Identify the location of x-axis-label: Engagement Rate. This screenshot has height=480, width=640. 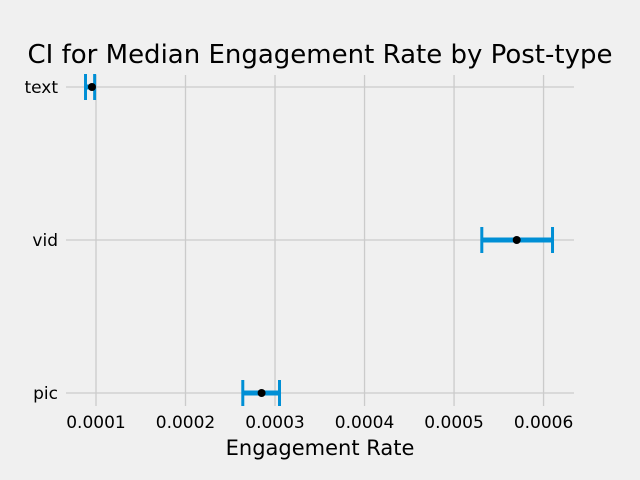
(320, 448).